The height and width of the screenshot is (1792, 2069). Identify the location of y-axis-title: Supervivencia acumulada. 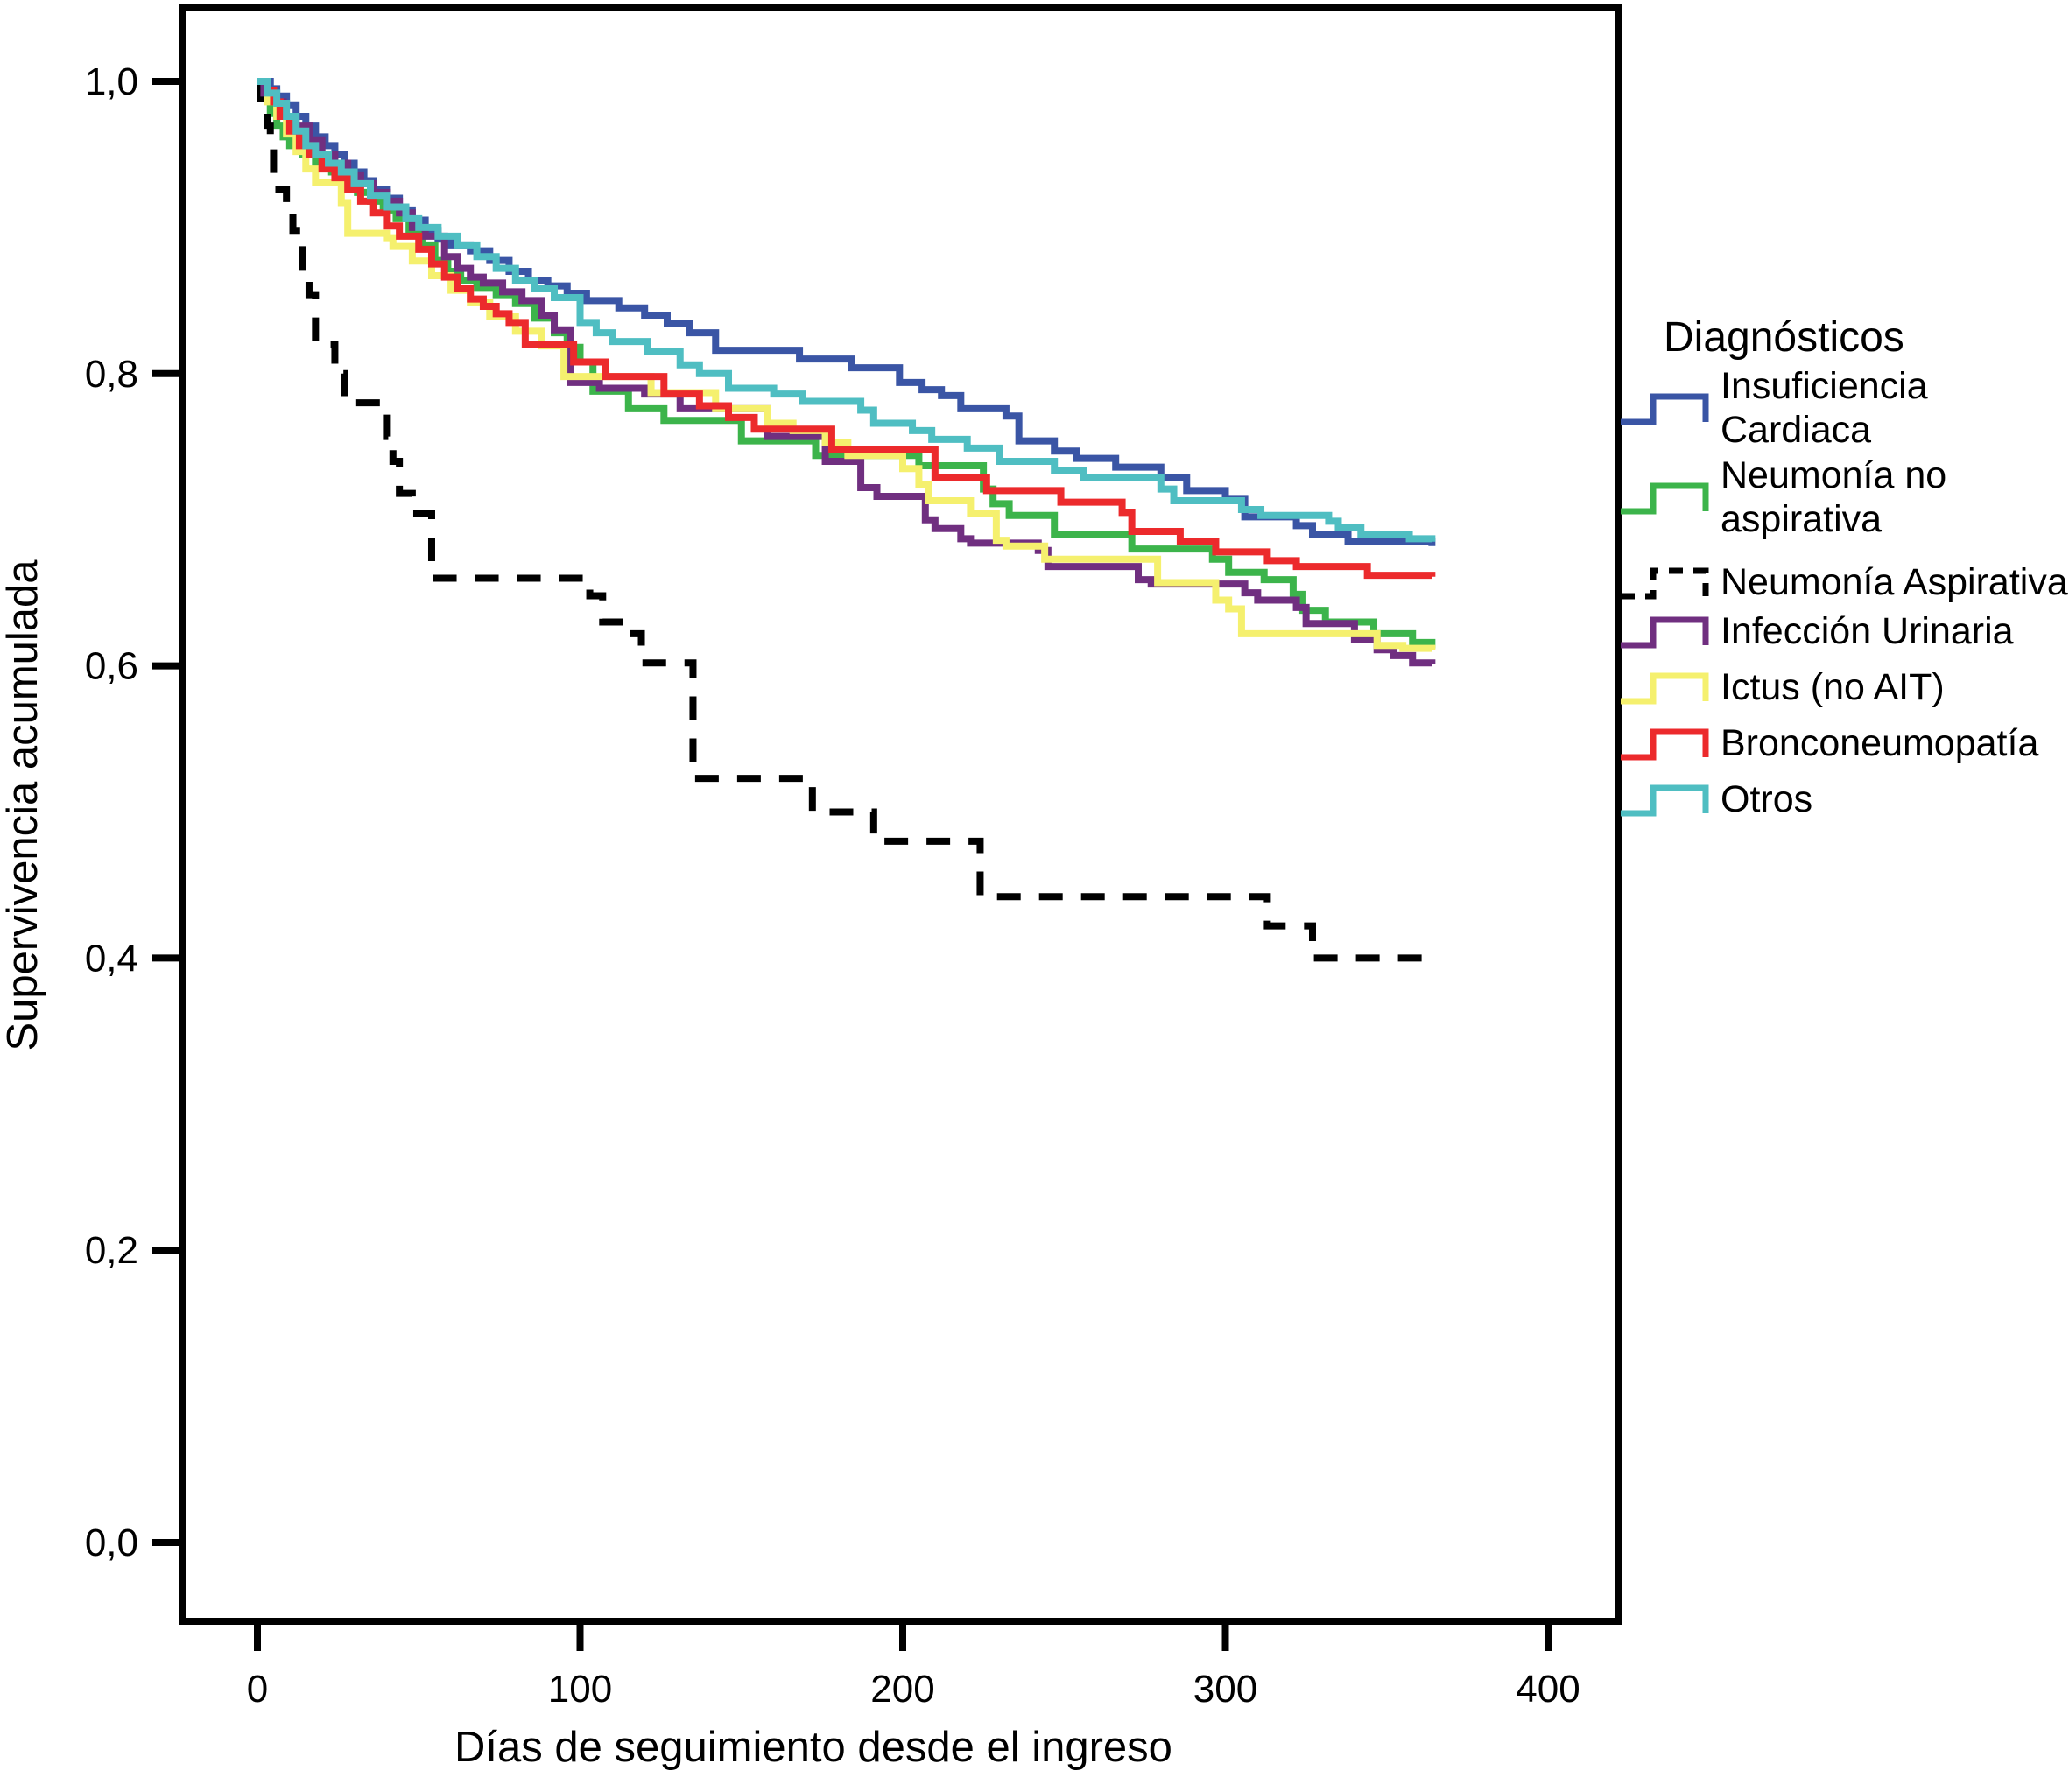
(23, 805).